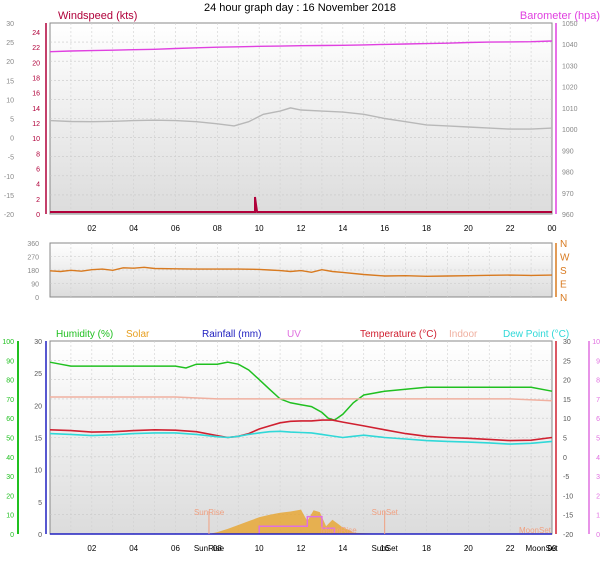 The width and height of the screenshot is (608, 561). Describe the element at coordinates (301, 46) in the screenshot. I see `barometer-line` at that location.